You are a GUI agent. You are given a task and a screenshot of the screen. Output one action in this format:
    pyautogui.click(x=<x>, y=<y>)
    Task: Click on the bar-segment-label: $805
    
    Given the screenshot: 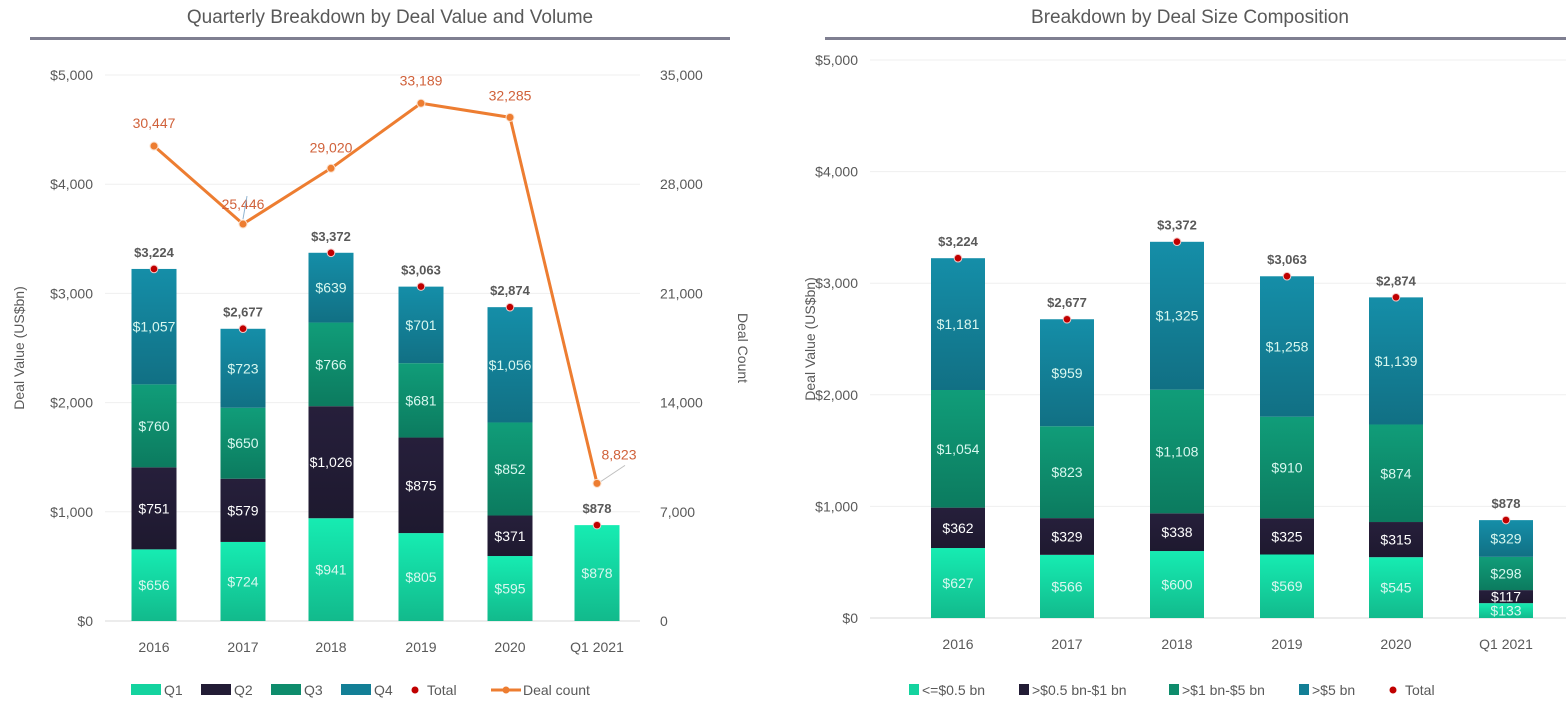 What is the action you would take?
    pyautogui.click(x=420, y=577)
    